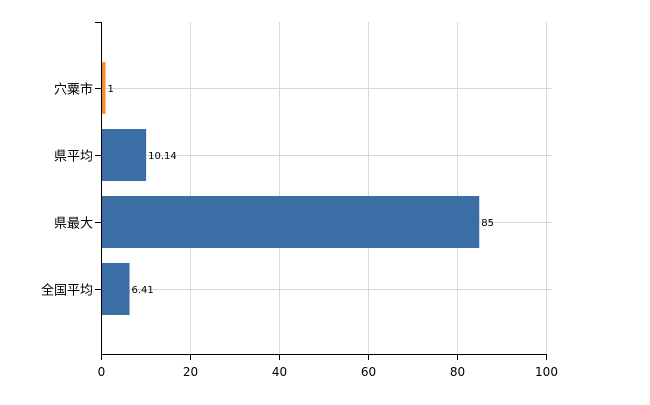 This screenshot has height=405, width=650. Describe the element at coordinates (73, 157) in the screenshot. I see `category-label-1: 県平均` at that location.